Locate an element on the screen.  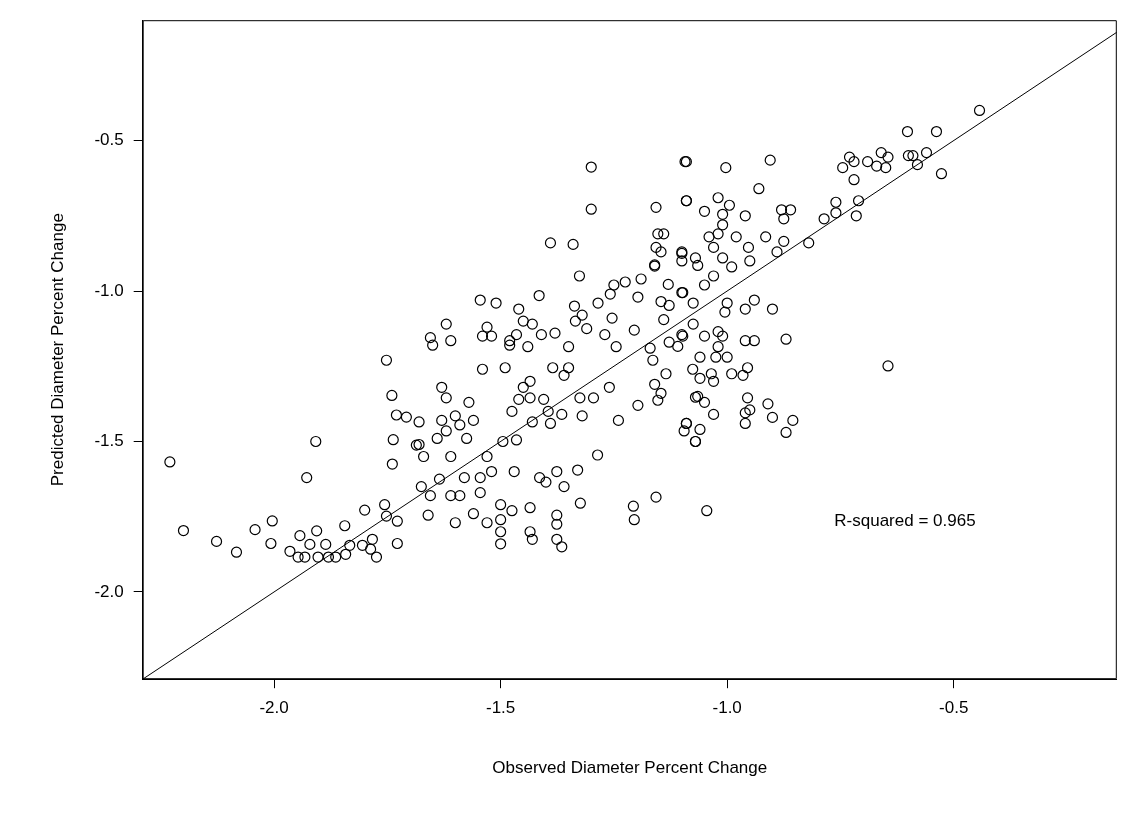
x-tick-label: -2.0 is located at coordinates (274, 708).